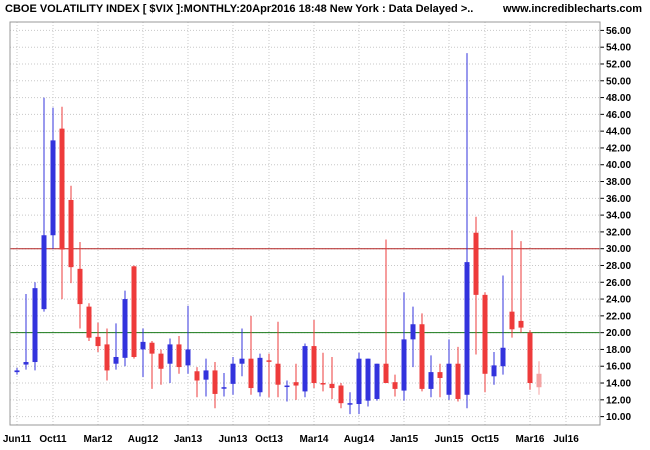  What do you see at coordinates (395, 385) in the screenshot?
I see `candle-Nov14` at bounding box center [395, 385].